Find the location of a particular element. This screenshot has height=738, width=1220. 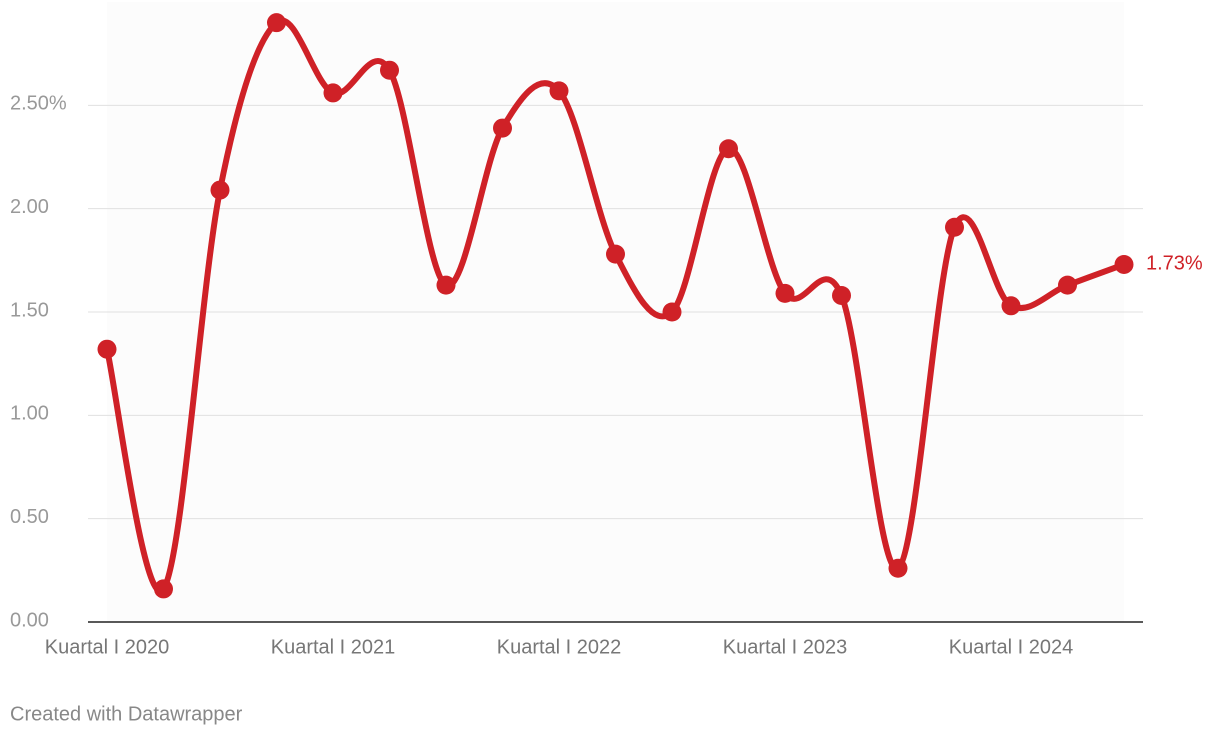

y-tick-label: 2.00 is located at coordinates (29, 207).